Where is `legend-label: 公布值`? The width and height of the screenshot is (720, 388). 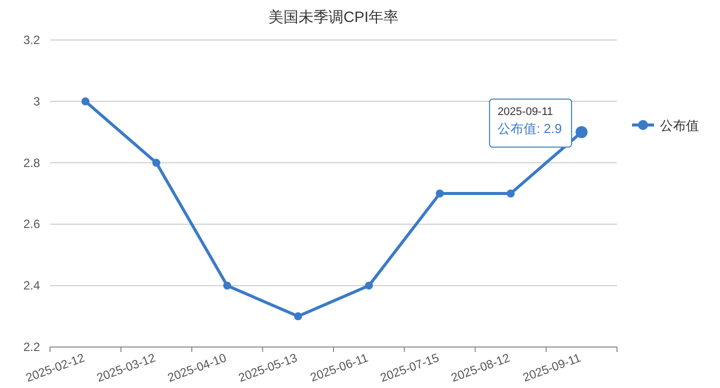 legend-label: 公布值 is located at coordinates (679, 125).